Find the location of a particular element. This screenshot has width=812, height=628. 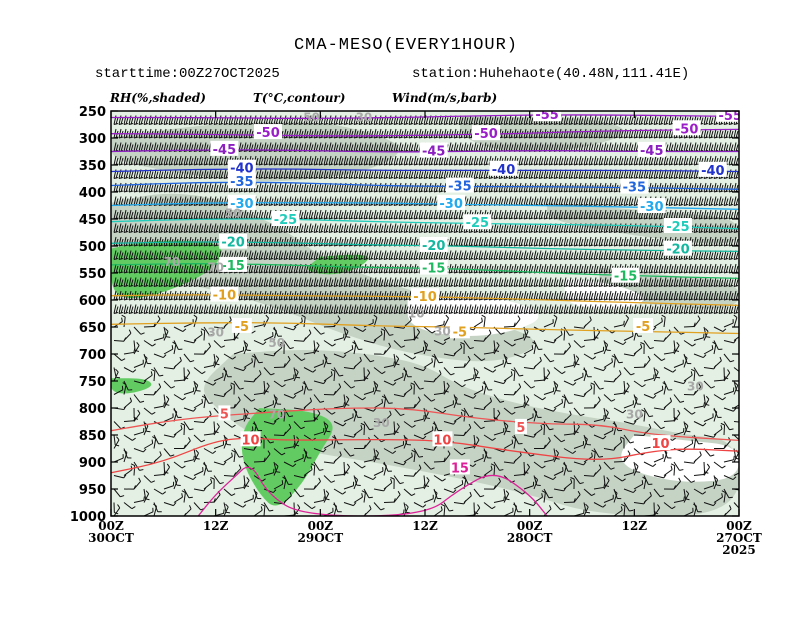

y-tick-label: 450 is located at coordinates (92, 220).